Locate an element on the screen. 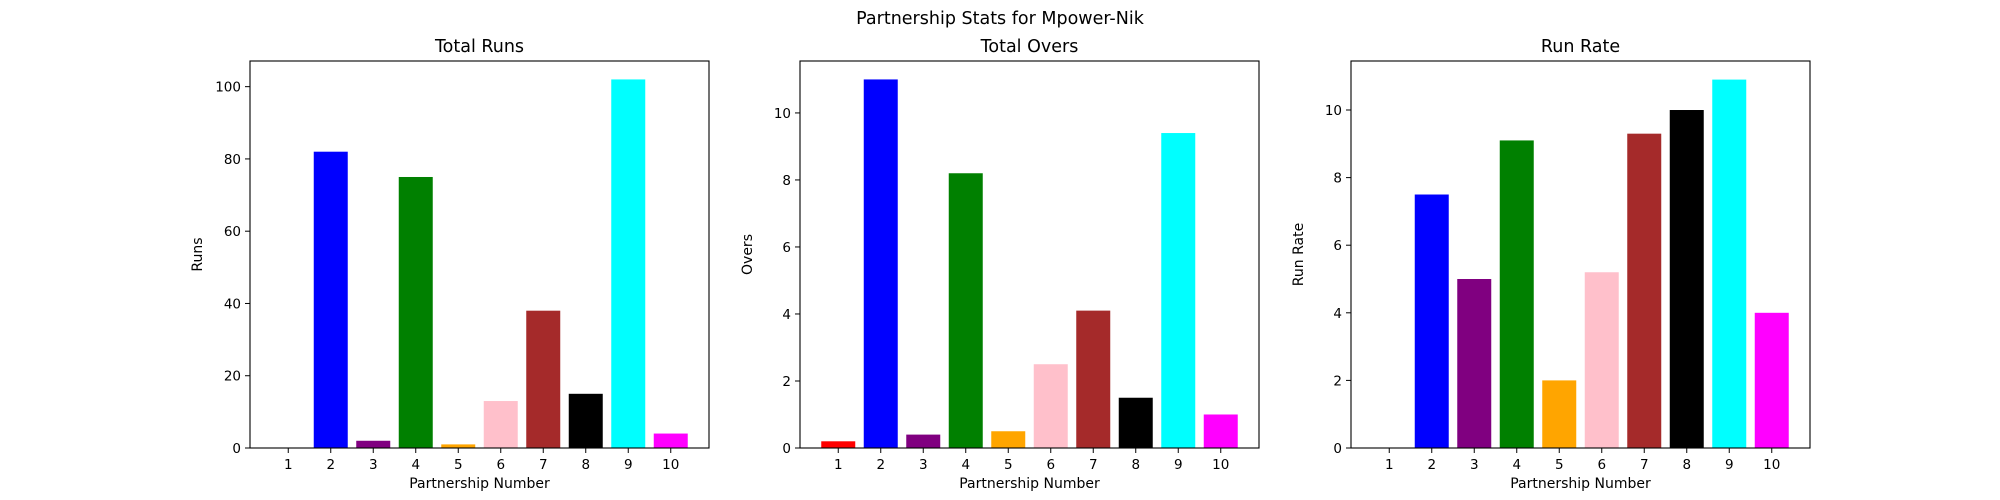 The image size is (2000, 500). y-tick-label-overs-10: 10 is located at coordinates (782, 114).